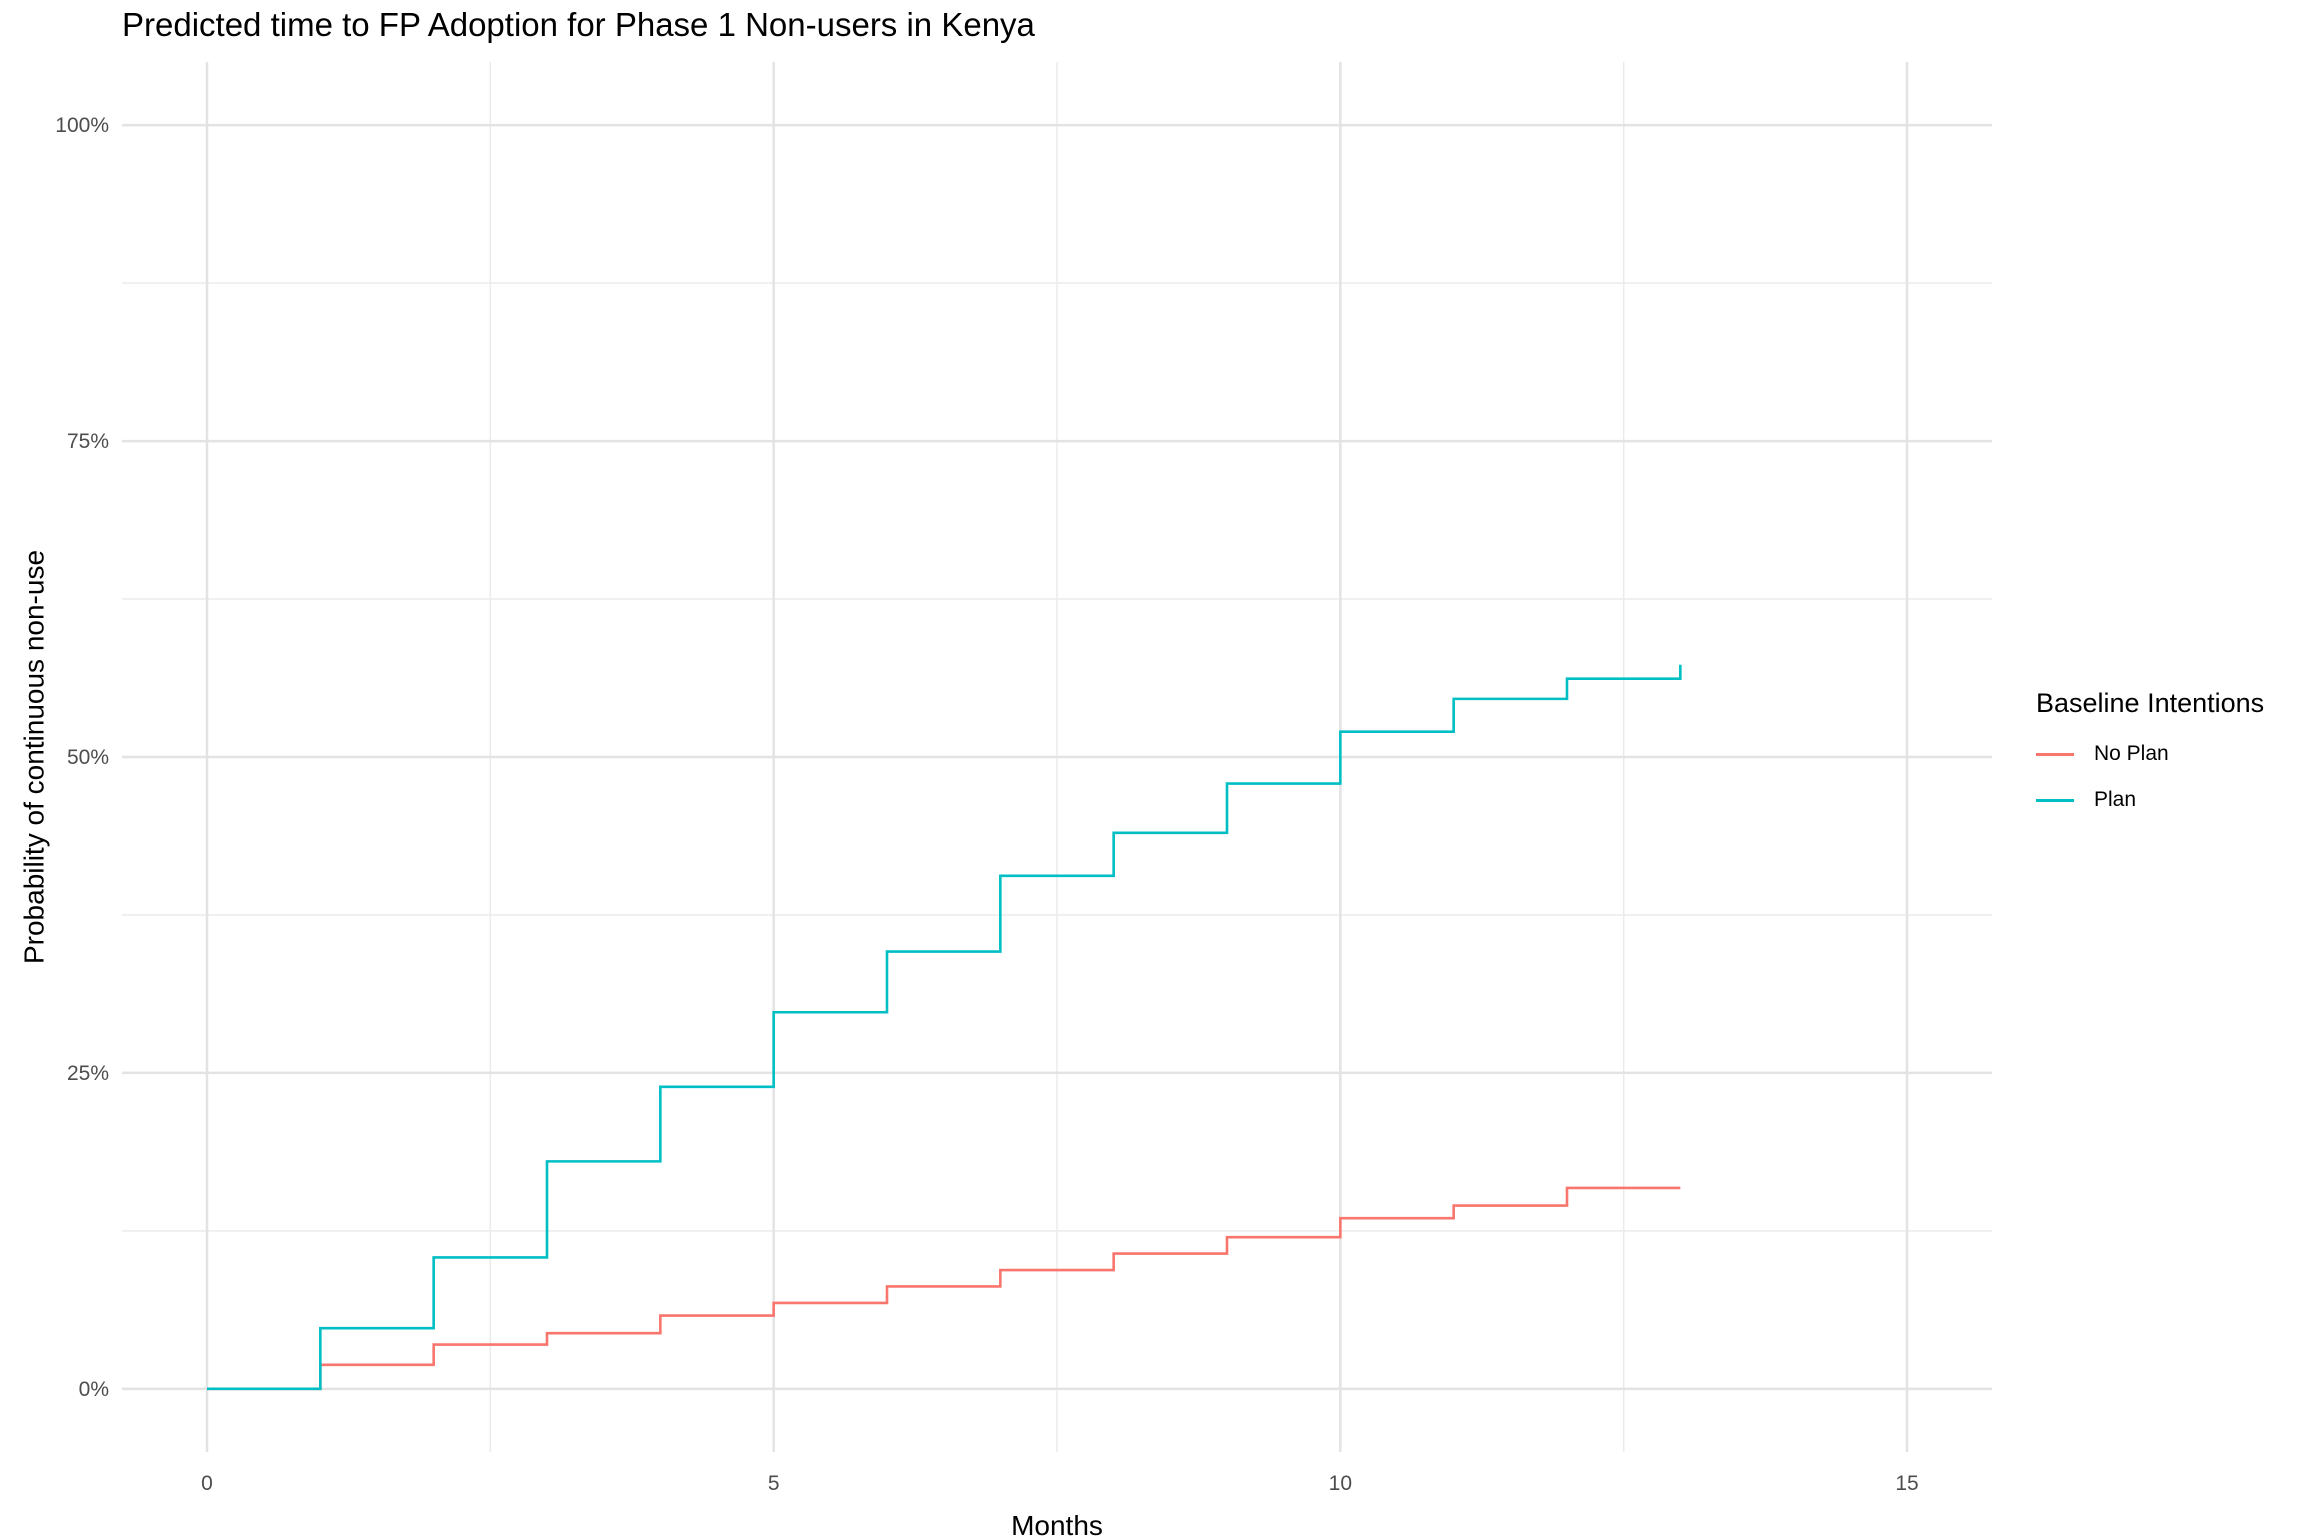 This screenshot has height=1536, width=2304. I want to click on legend: Baseline Intentions No Plan Plan, so click(2150, 755).